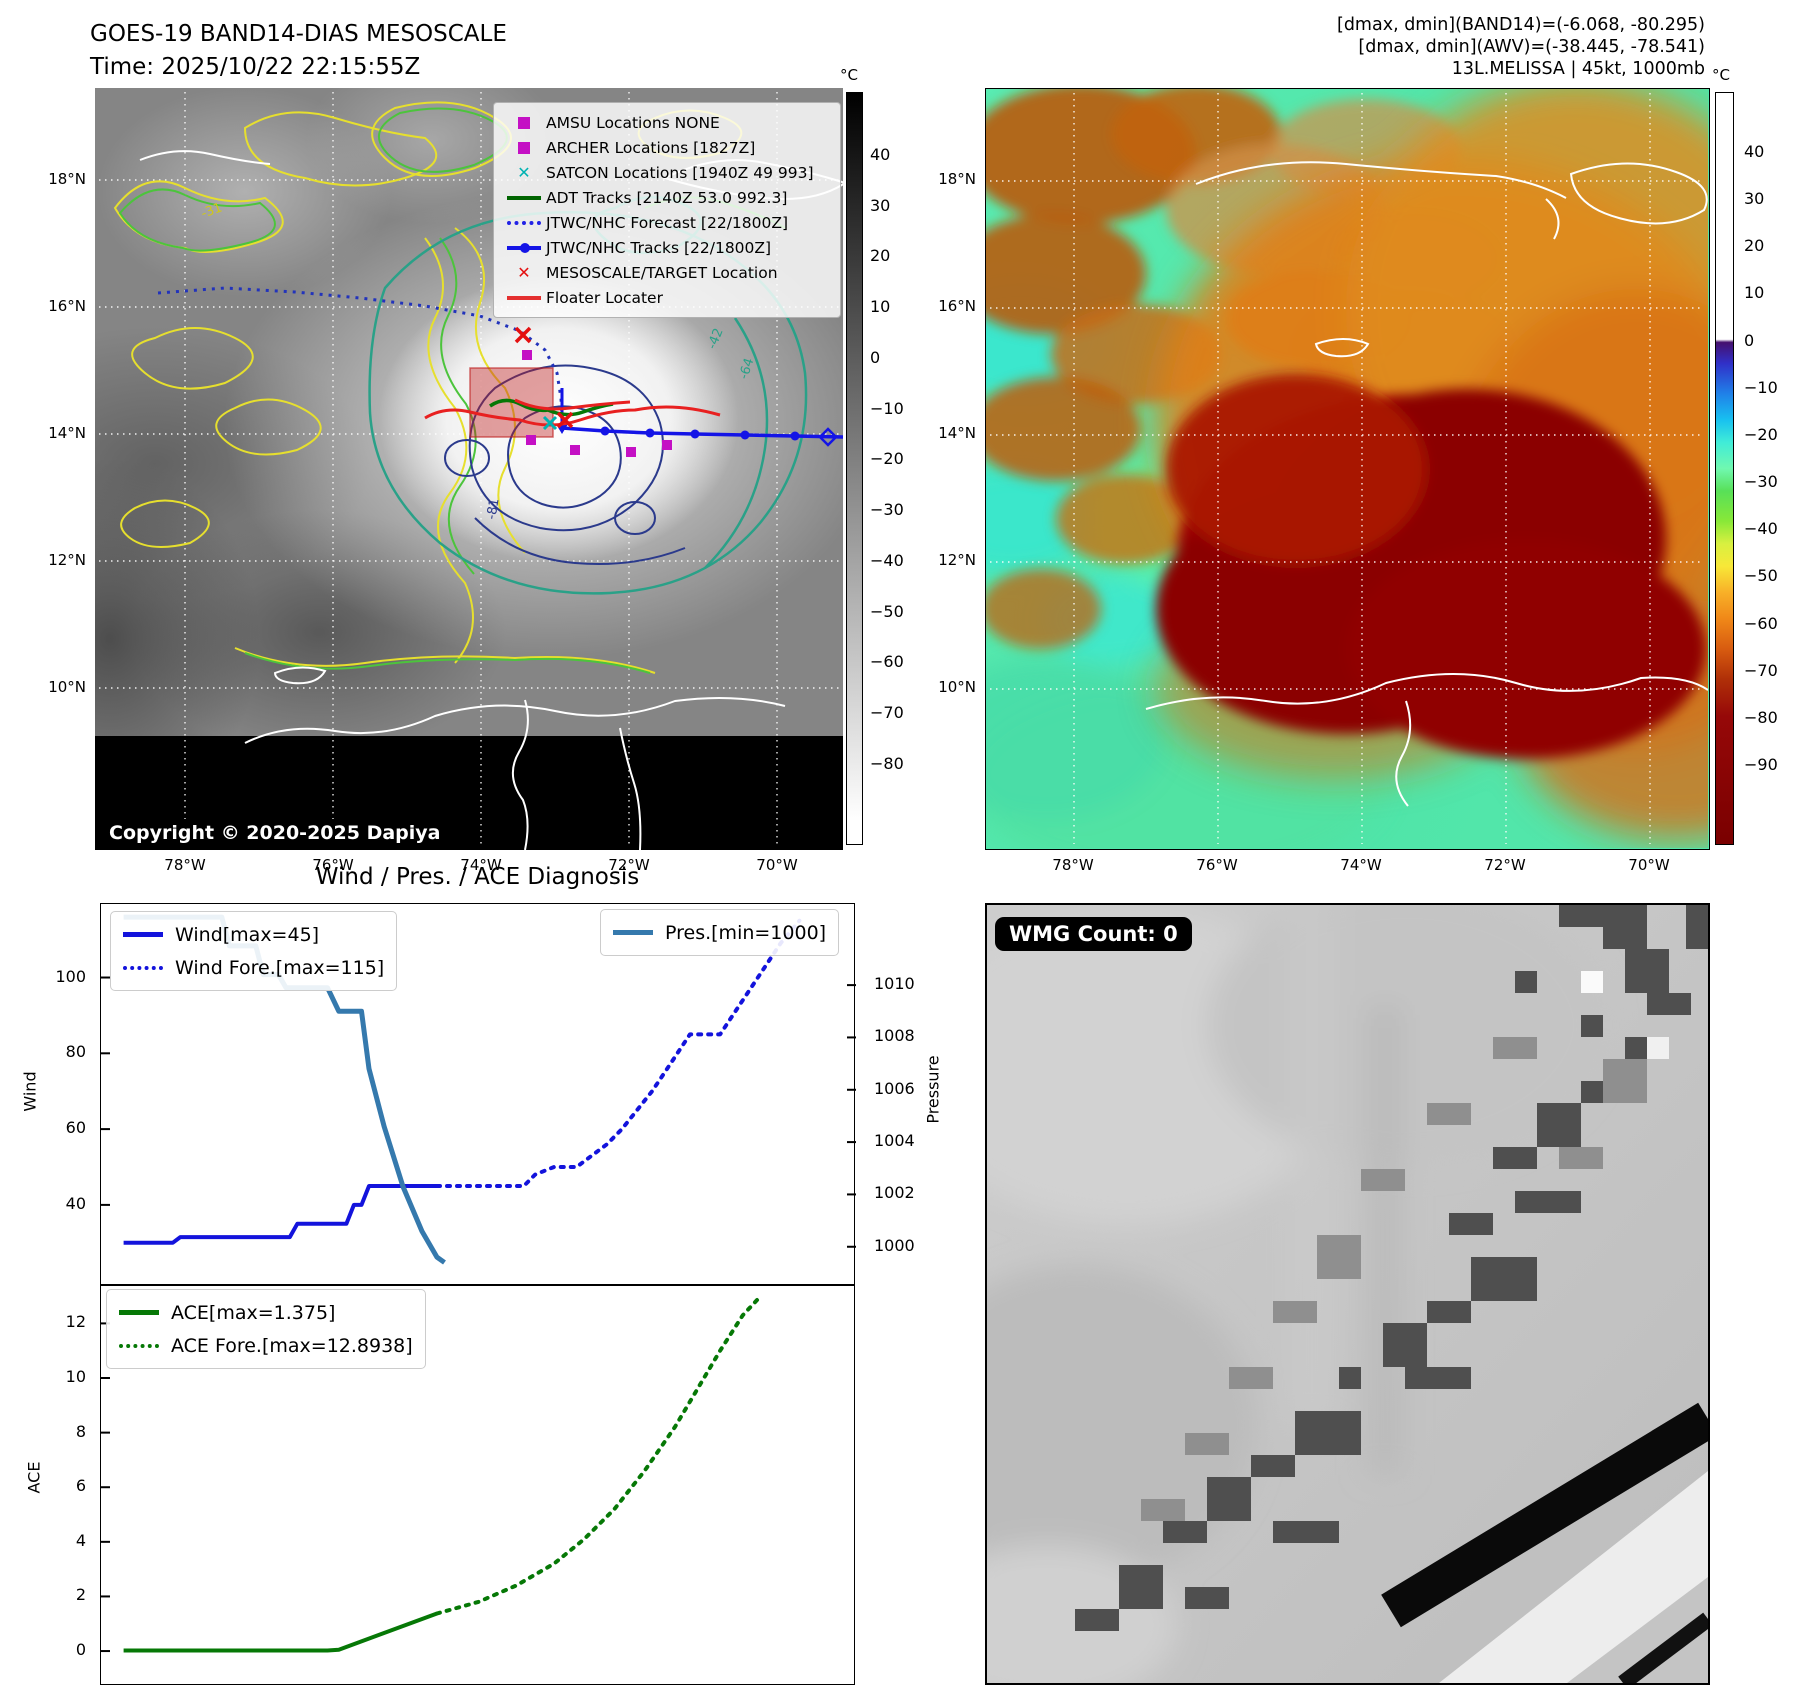 Image resolution: width=1797 pixels, height=1690 pixels. What do you see at coordinates (275, 833) in the screenshot?
I see `copyright: Copyright © 2020-2025 Dapiya` at bounding box center [275, 833].